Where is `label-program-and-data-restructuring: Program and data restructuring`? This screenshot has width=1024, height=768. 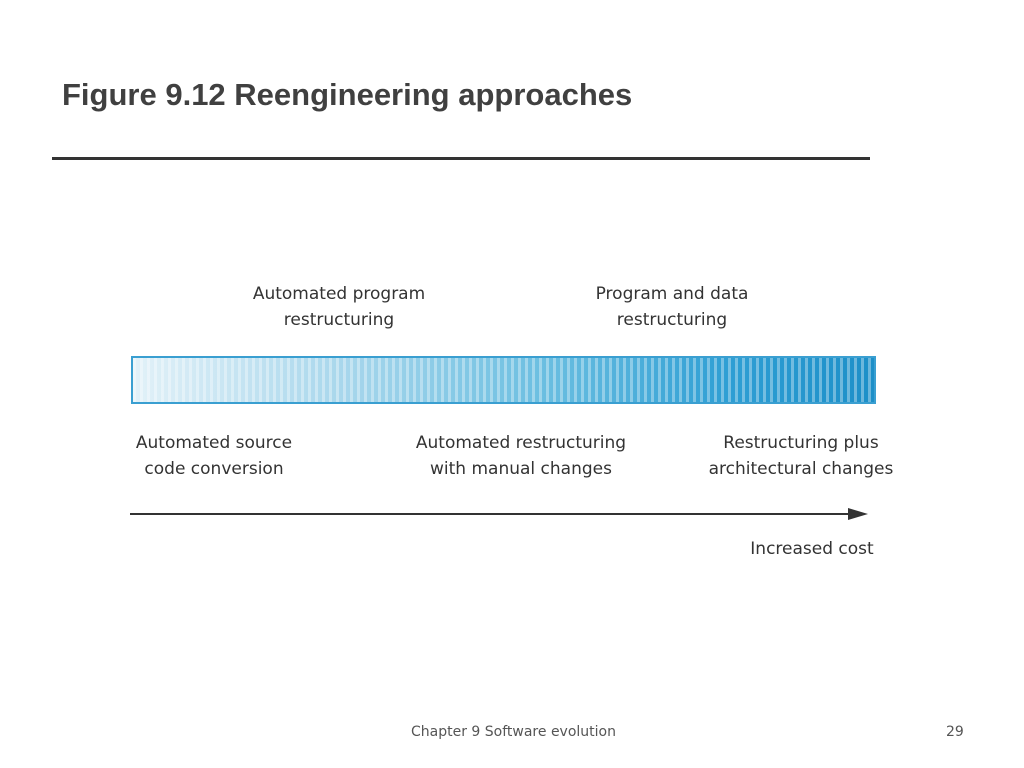
label-program-and-data-restructuring: Program and data restructuring is located at coordinates (672, 307).